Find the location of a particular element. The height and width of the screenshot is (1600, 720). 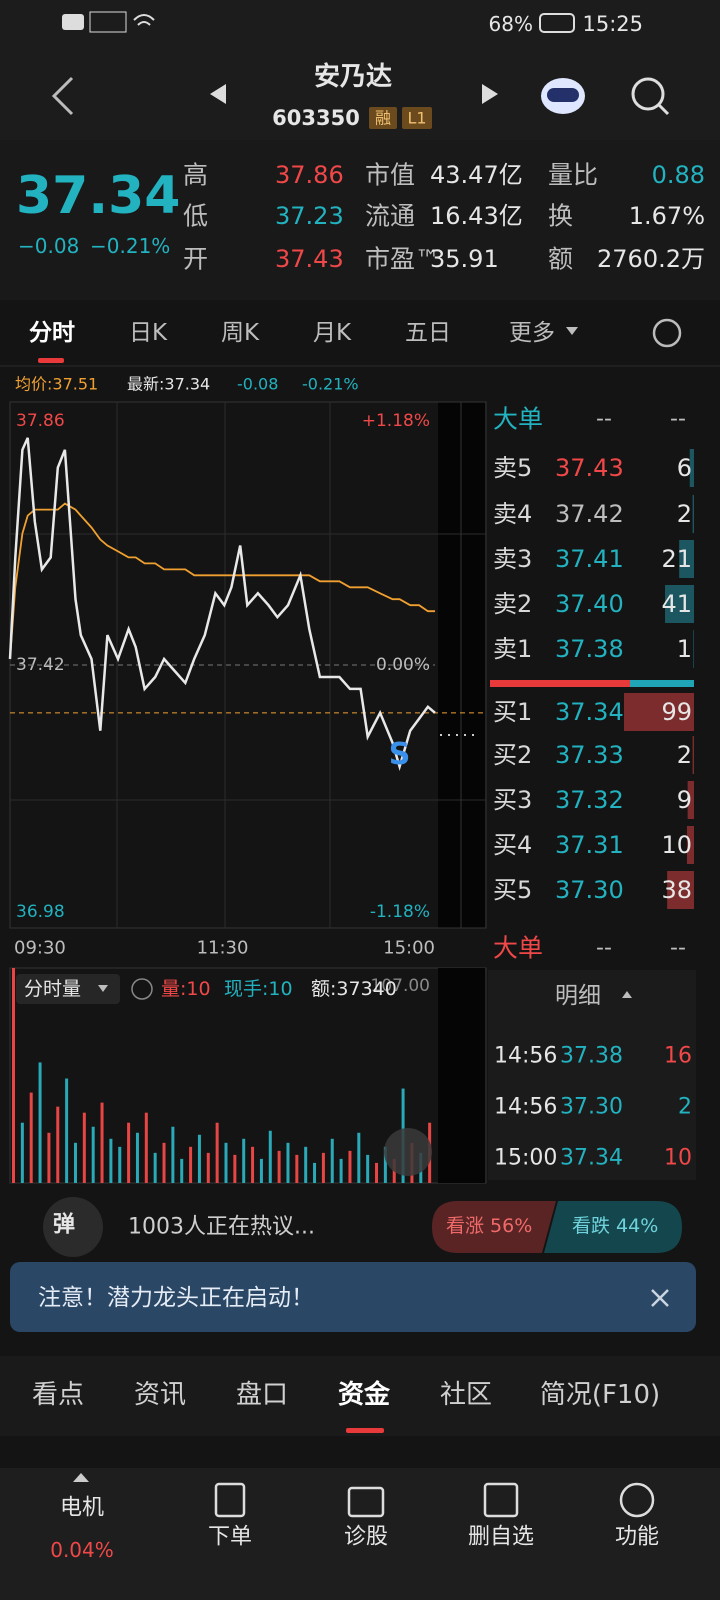

bear-button is located at coordinates (613, 1227).